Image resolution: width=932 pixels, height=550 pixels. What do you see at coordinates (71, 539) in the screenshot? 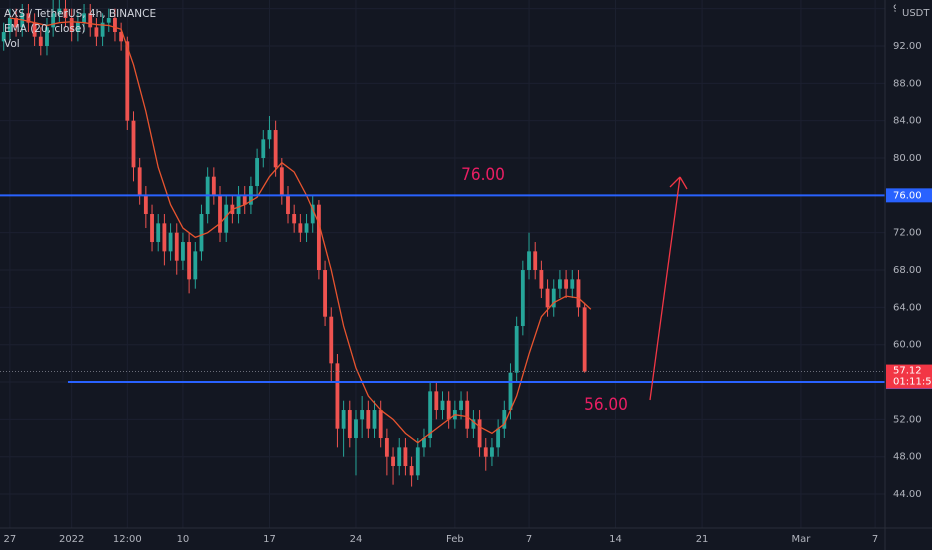
I see `x-tick-label: 2022` at bounding box center [71, 539].